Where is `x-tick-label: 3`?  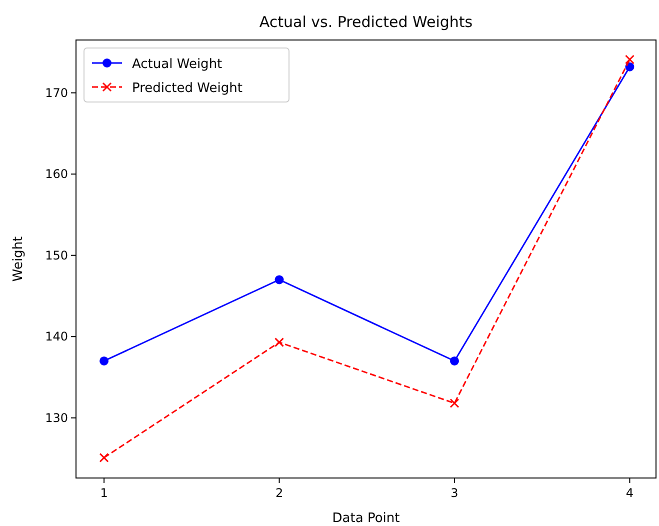
x-tick-label: 3 is located at coordinates (454, 493).